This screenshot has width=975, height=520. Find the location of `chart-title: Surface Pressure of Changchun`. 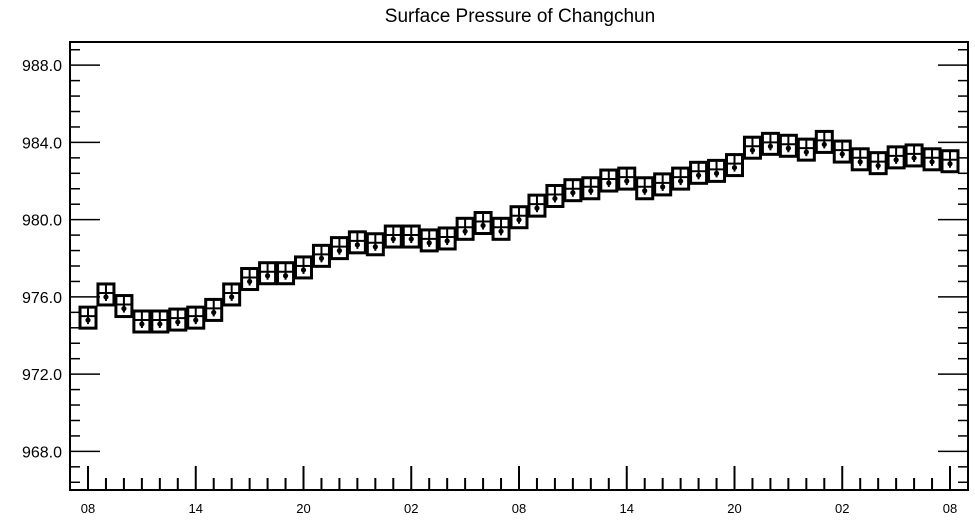

chart-title: Surface Pressure of Changchun is located at coordinates (520, 16).